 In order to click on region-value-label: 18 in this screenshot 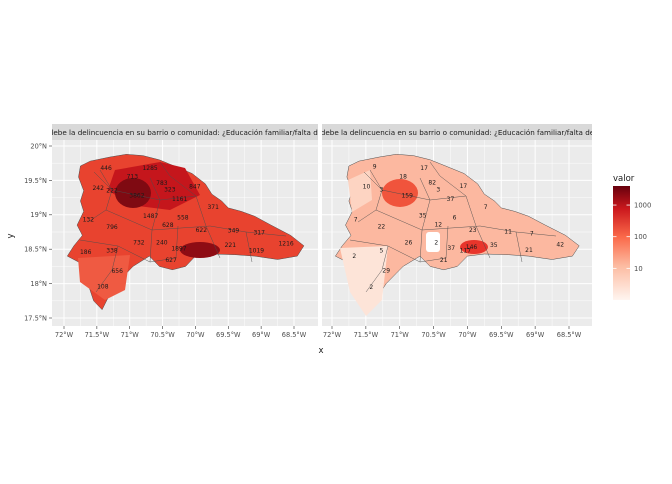, I will do `click(403, 176)`.